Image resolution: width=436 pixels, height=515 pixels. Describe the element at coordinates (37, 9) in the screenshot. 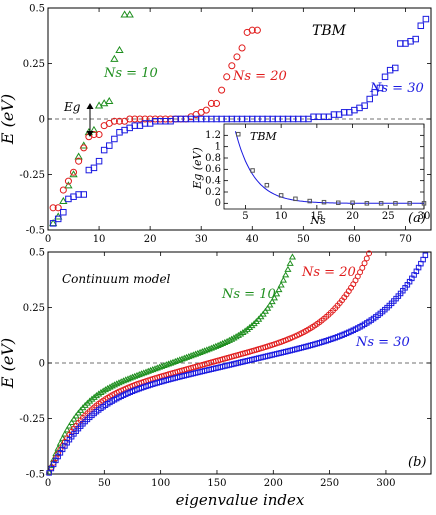

I see `y-tick-label: 0.5` at that location.